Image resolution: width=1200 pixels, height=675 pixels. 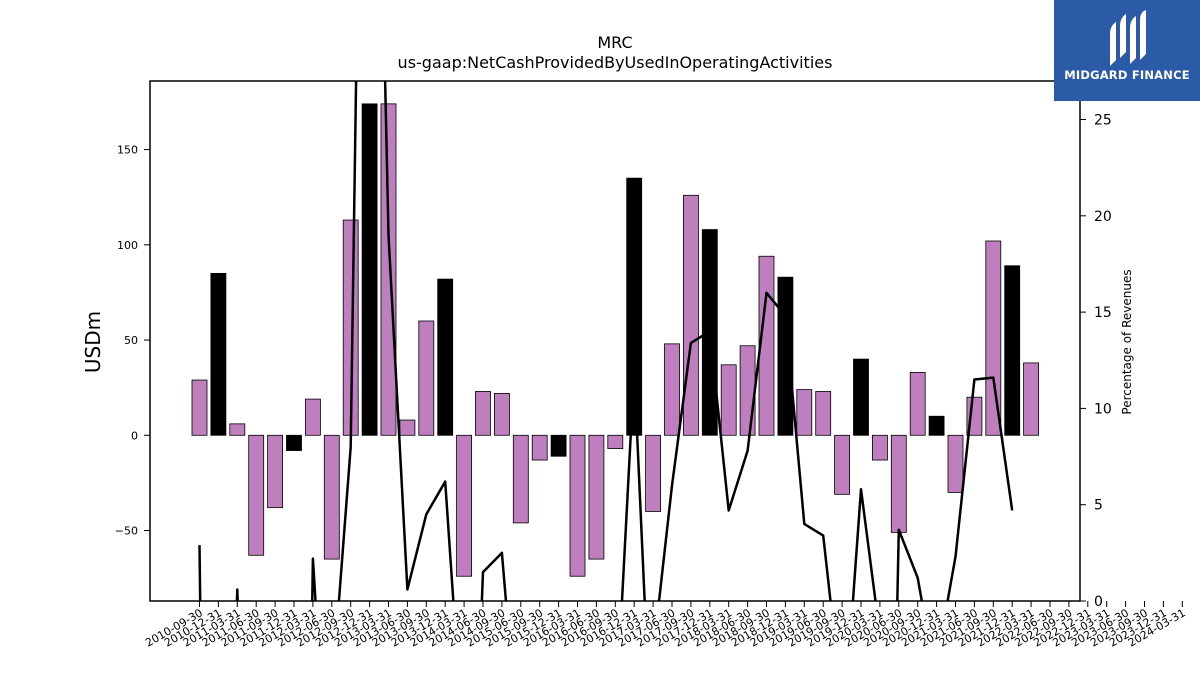 I want to click on chart-title: MRC, so click(x=614, y=42).